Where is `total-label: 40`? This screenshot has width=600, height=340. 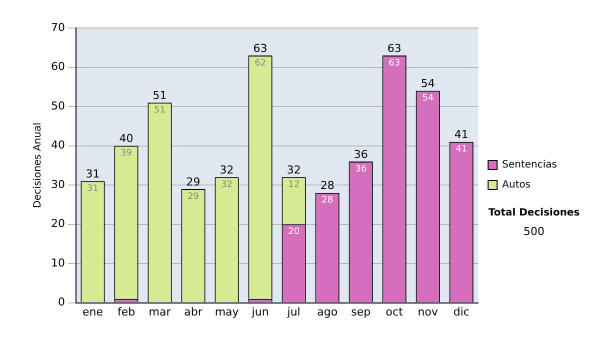
total-label: 40 is located at coordinates (126, 139).